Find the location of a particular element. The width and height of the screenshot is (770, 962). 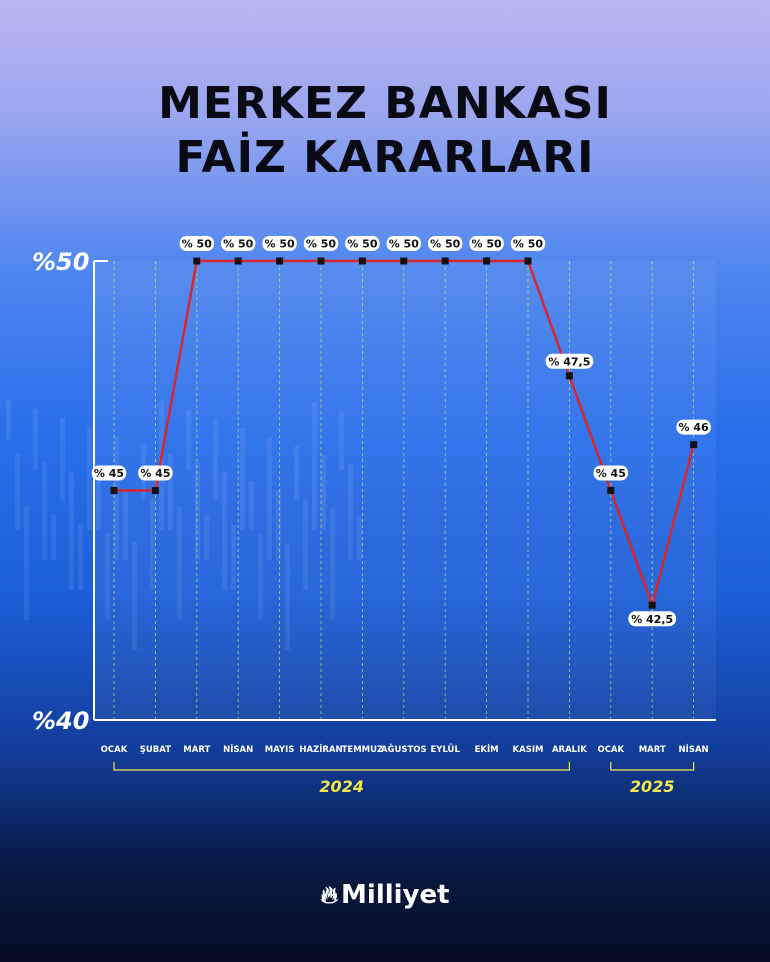

flame-icon: 🔥︎ is located at coordinates (329, 895).